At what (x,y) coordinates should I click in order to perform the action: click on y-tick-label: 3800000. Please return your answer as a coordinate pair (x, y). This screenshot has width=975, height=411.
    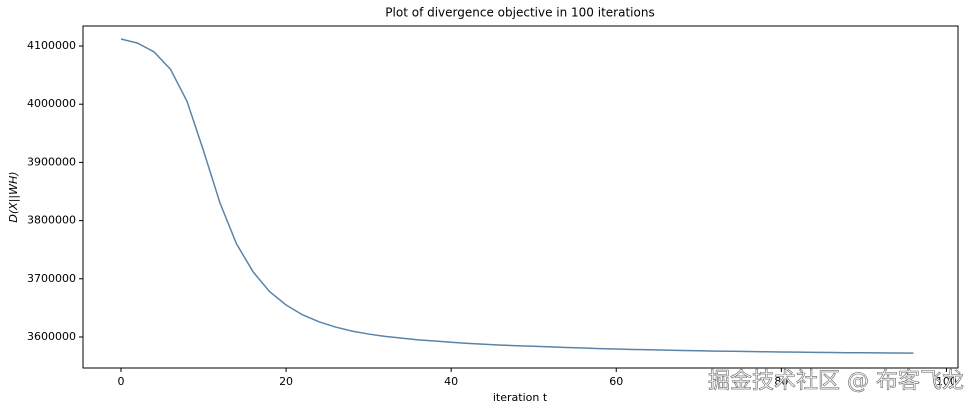
    Looking at the image, I should click on (51, 220).